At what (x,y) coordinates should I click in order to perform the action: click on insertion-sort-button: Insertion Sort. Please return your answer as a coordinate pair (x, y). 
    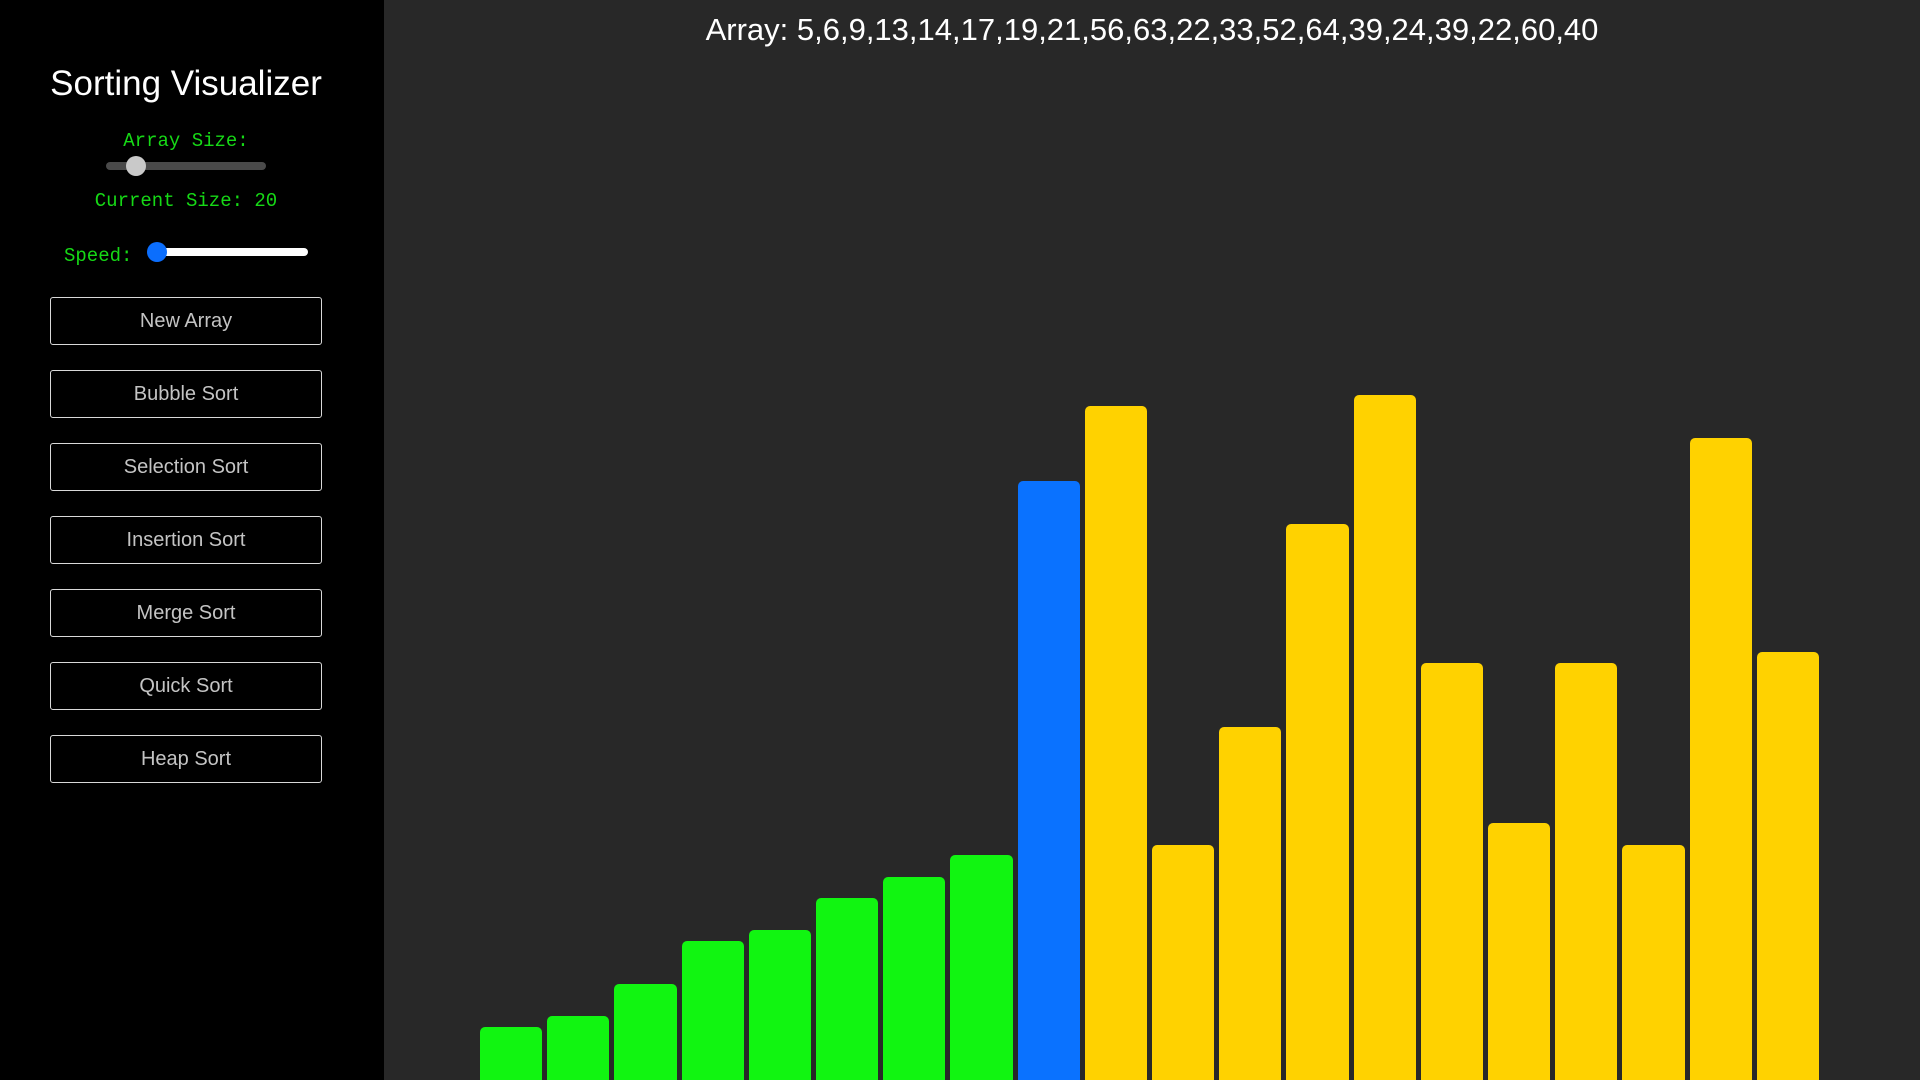
    Looking at the image, I should click on (186, 540).